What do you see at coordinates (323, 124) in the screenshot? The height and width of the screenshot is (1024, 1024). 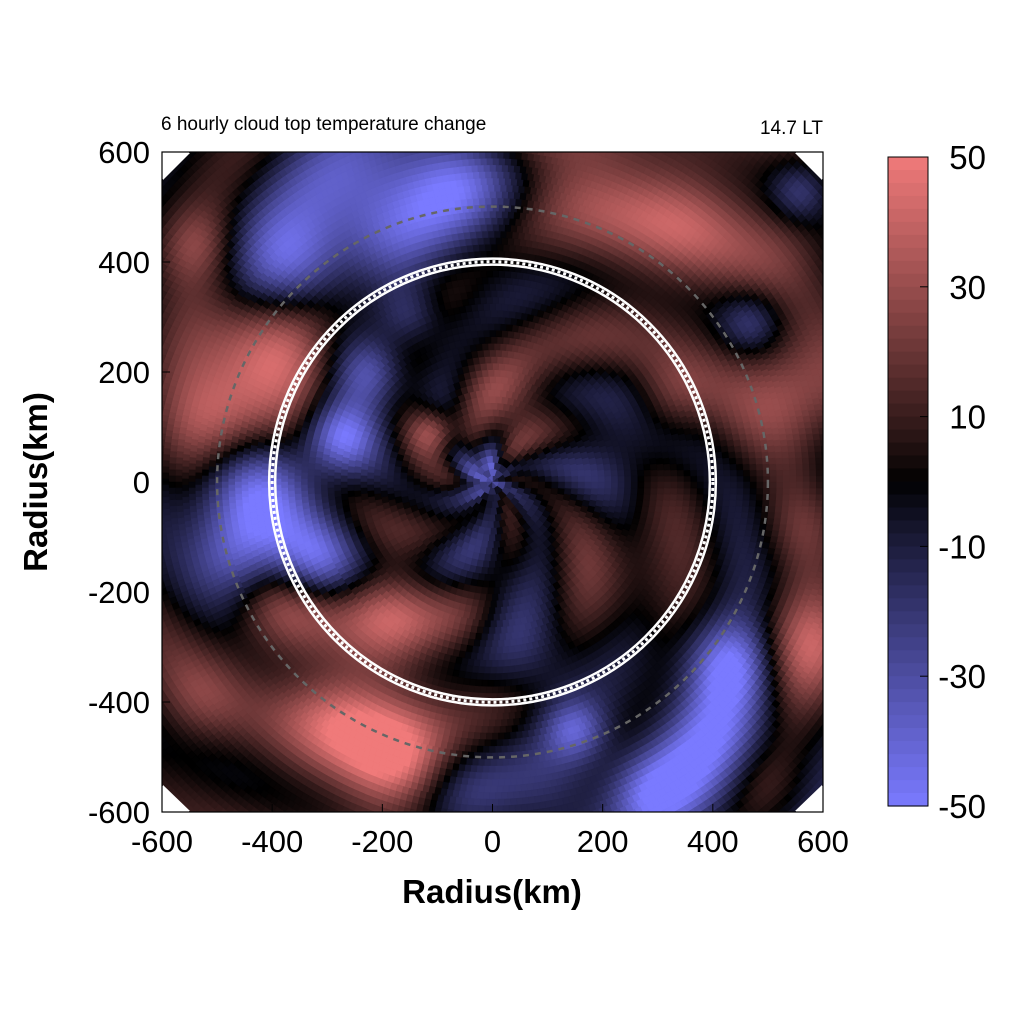 I see `chart-title: 6 hourly cloud top temperature change` at bounding box center [323, 124].